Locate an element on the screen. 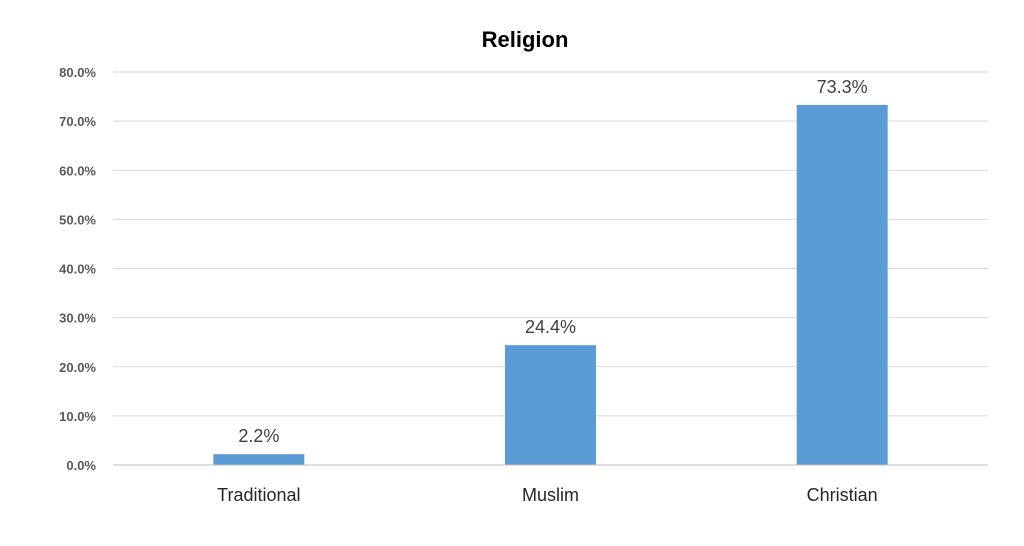 Image resolution: width=1024 pixels, height=546 pixels. y-tick-label: 10.0% is located at coordinates (77, 416).